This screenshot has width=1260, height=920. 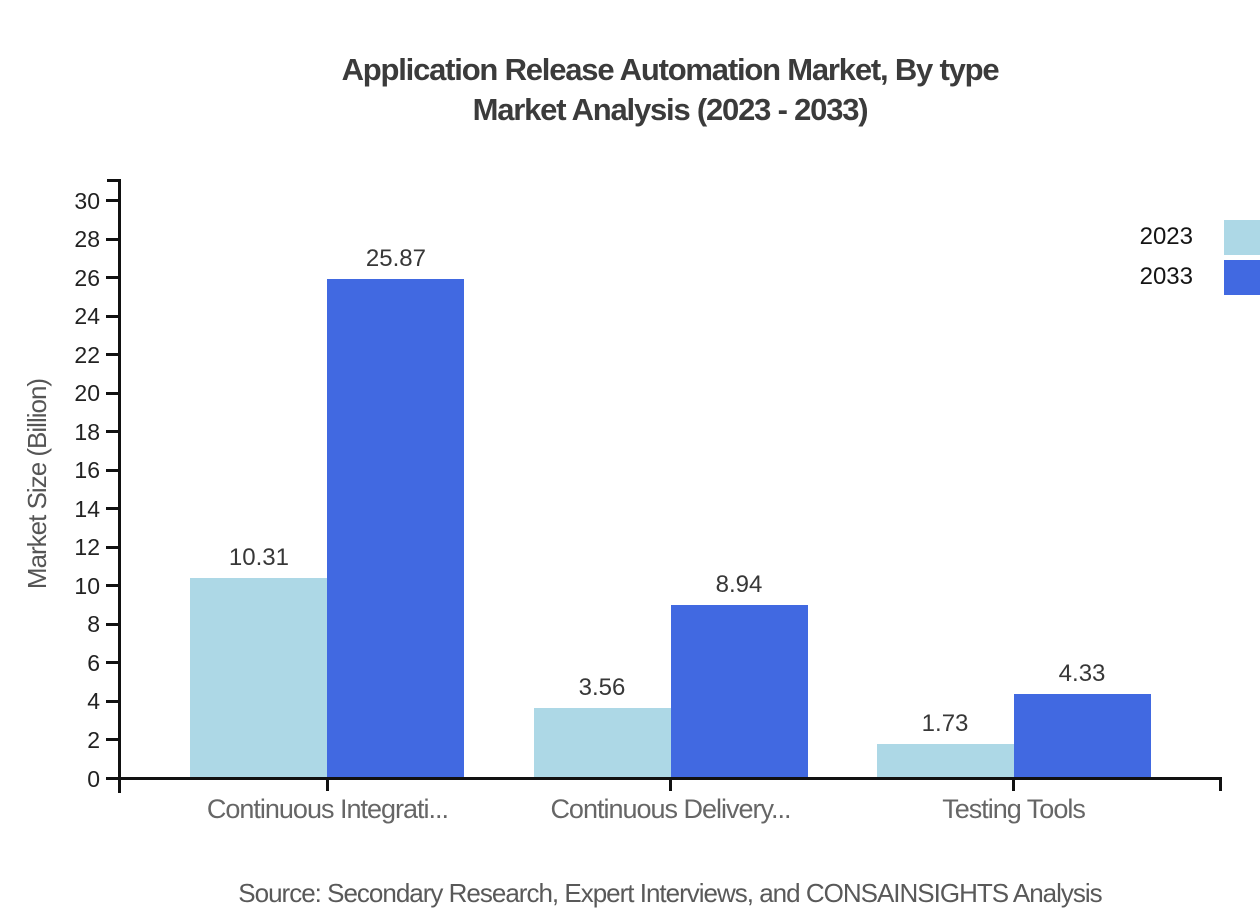 What do you see at coordinates (87, 277) in the screenshot?
I see `y-tick-label: 26` at bounding box center [87, 277].